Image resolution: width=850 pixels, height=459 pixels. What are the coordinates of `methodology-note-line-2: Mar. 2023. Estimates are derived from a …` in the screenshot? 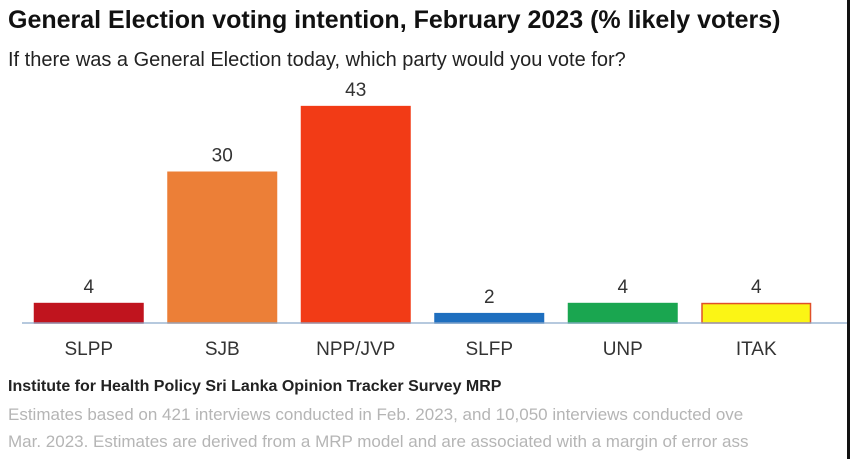 It's located at (378, 441).